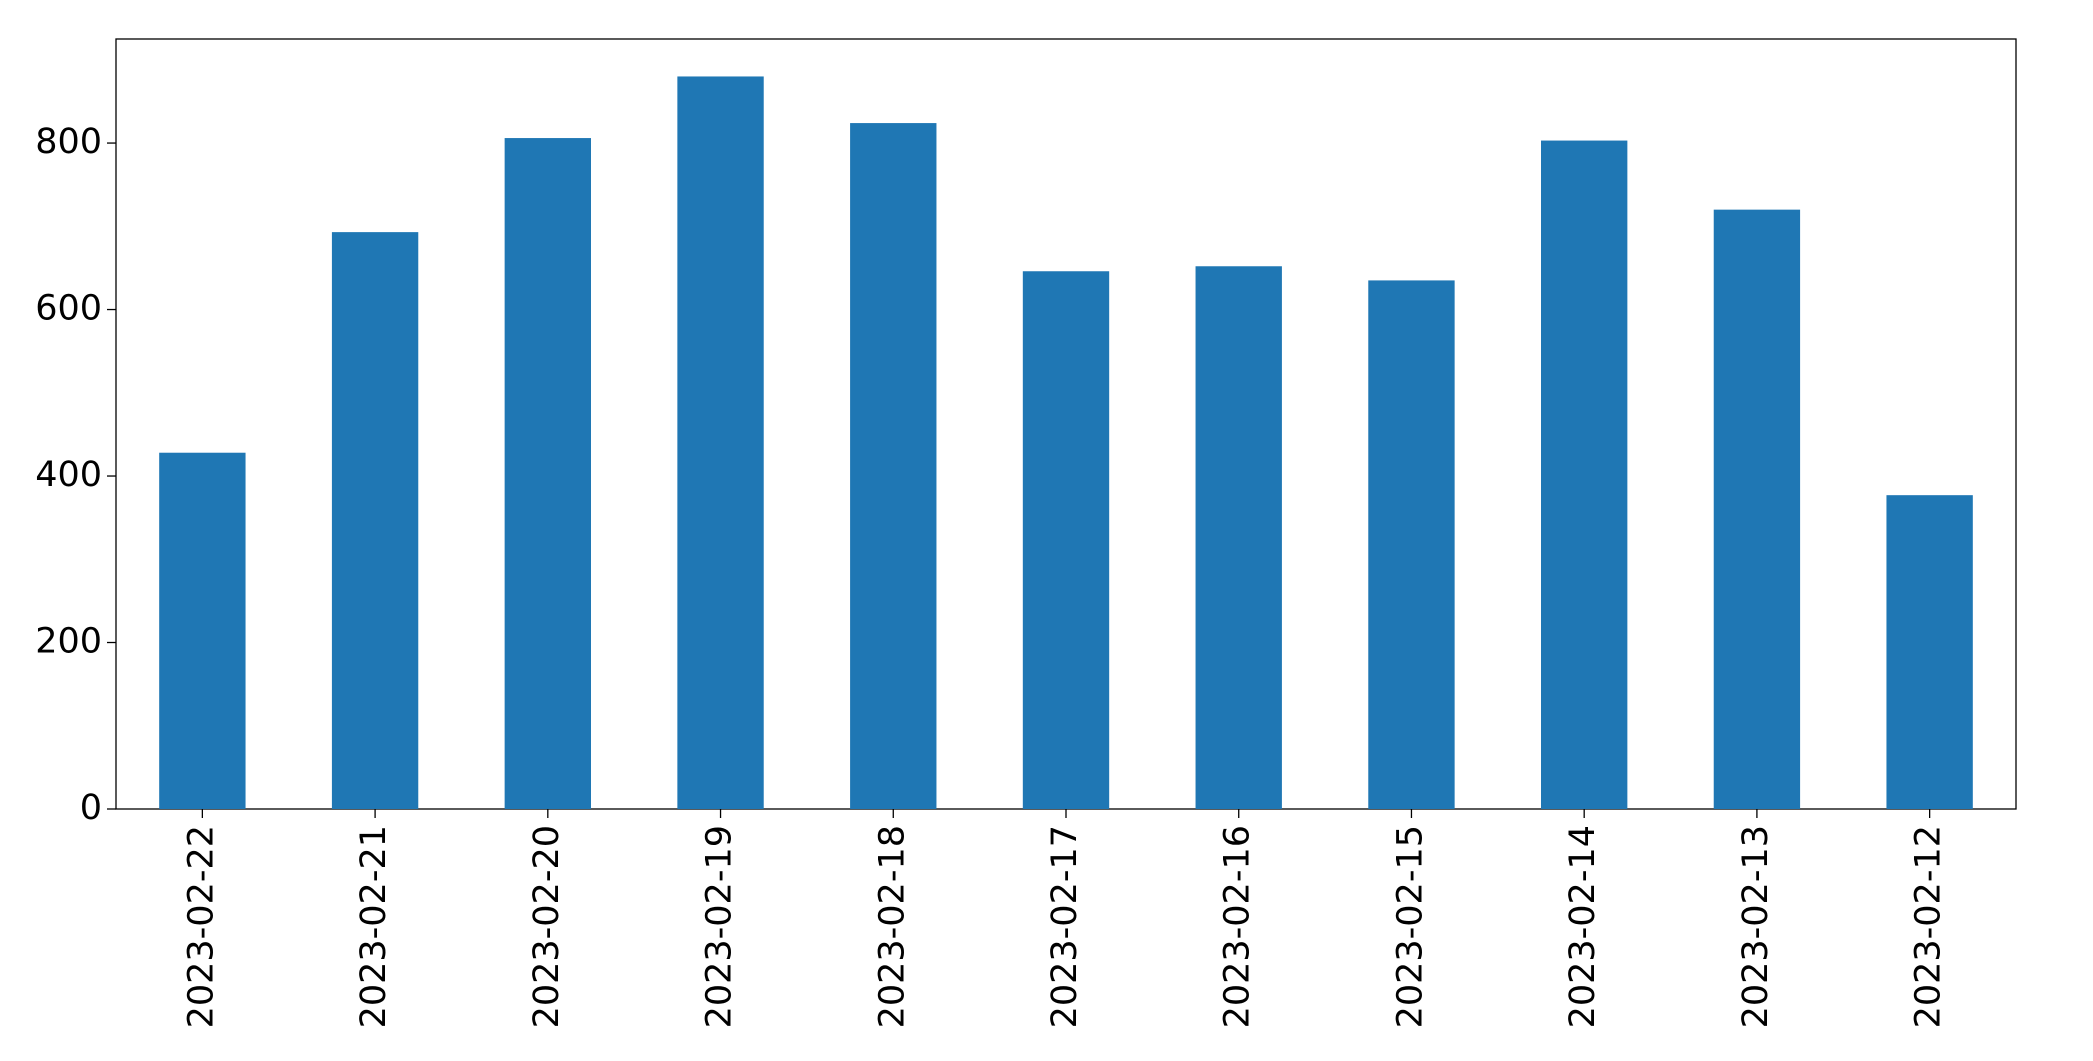 The height and width of the screenshot is (1061, 2093). What do you see at coordinates (68, 309) in the screenshot?
I see `y-tick-label: 600` at bounding box center [68, 309].